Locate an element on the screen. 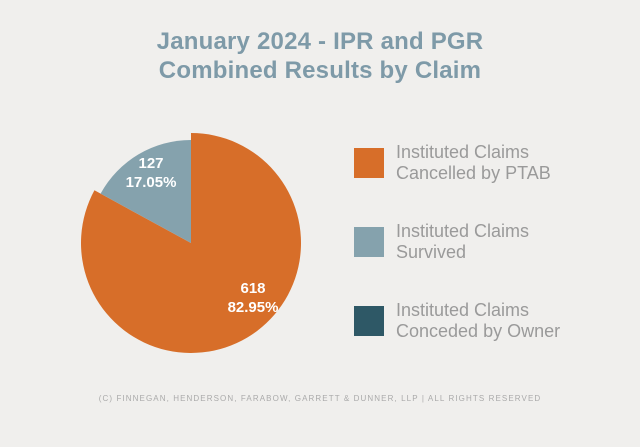 Image resolution: width=640 pixels, height=447 pixels. legend-label-line2: Conceded by Owner is located at coordinates (478, 331).